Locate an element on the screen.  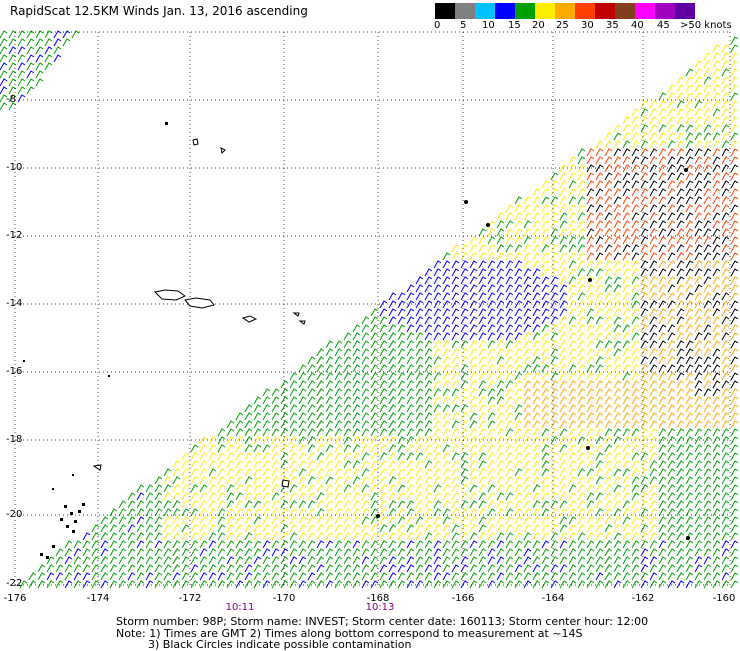
color-swatch is located at coordinates (505, 11).